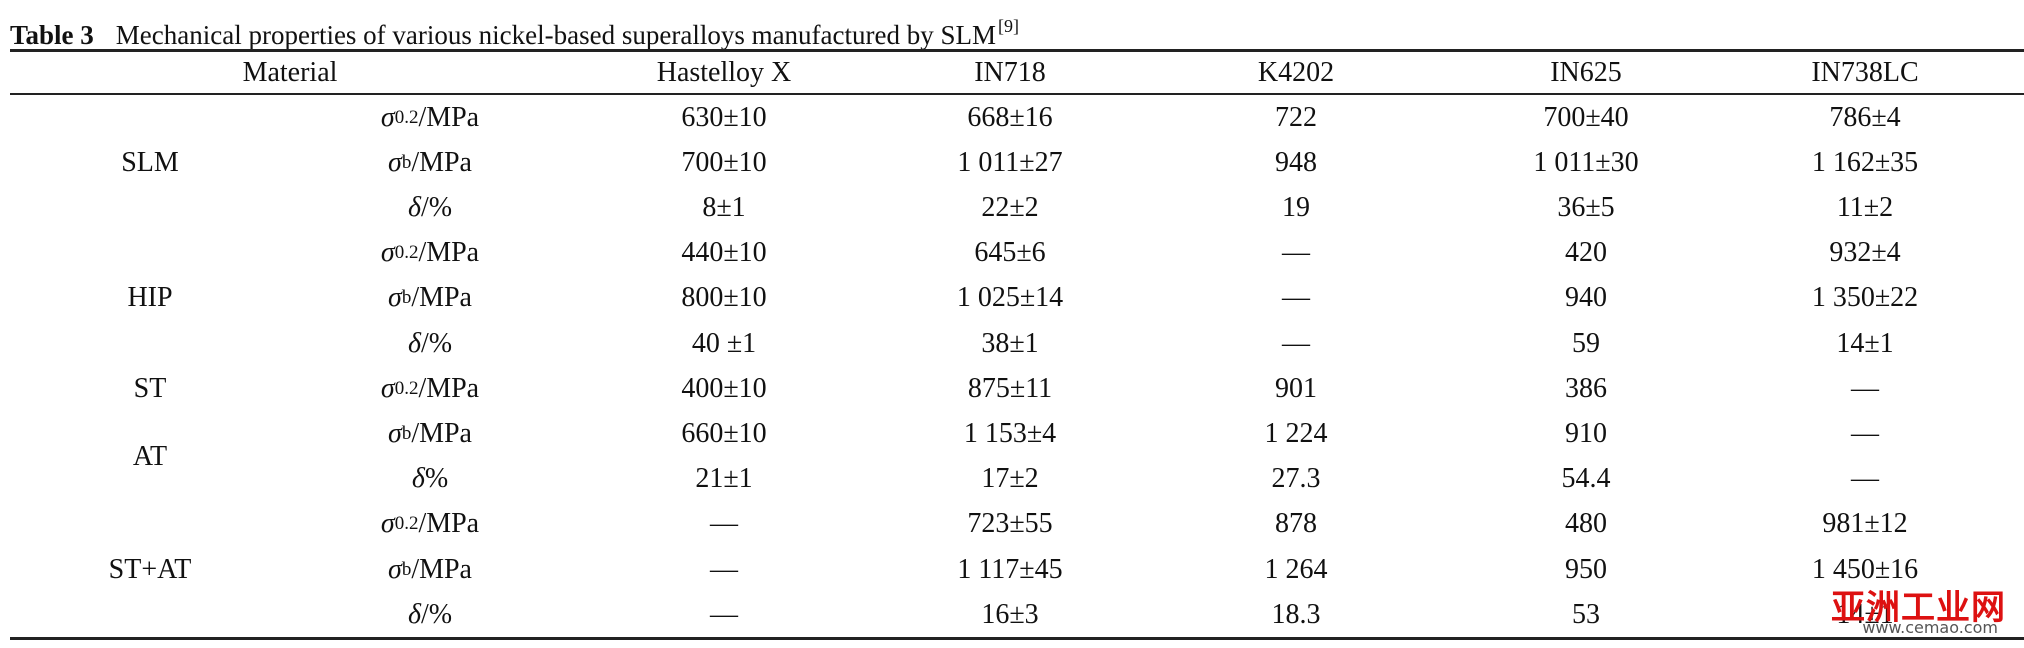  What do you see at coordinates (1012, 162) in the screenshot?
I see `table-row: σ b/MPa 700±10 1 011±27 948 1 011±30 1 162±35` at bounding box center [1012, 162].